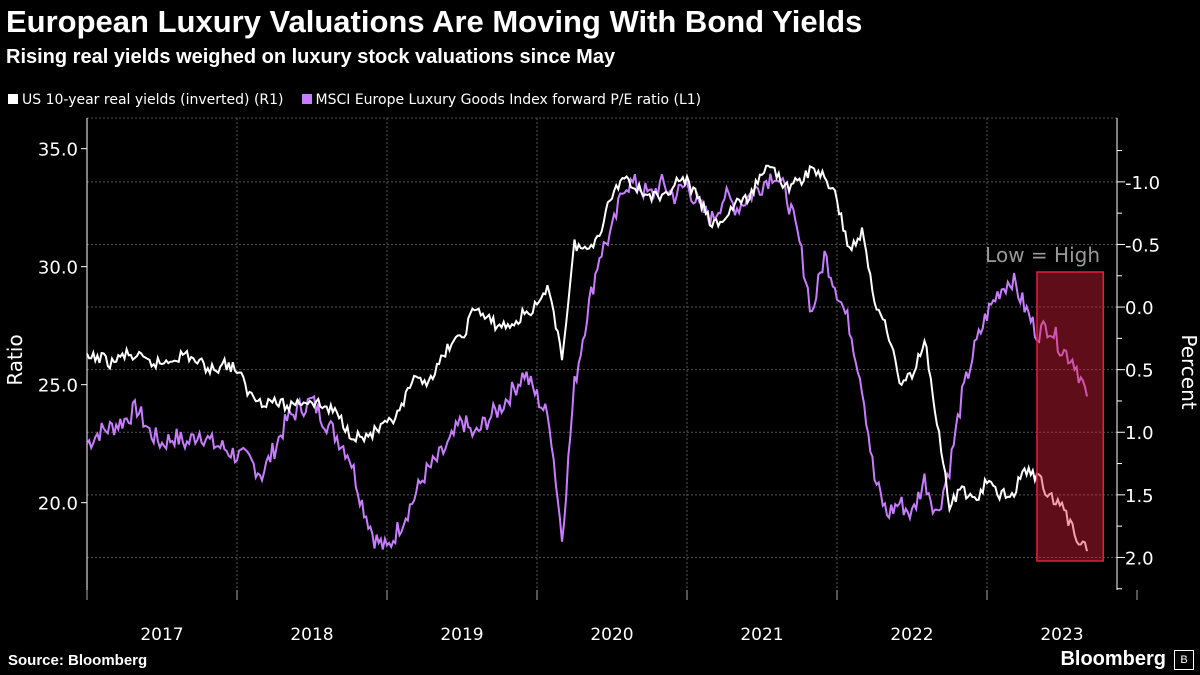 The width and height of the screenshot is (1200, 675). Describe the element at coordinates (1113, 659) in the screenshot. I see `bloomberg-logo: Bloomberg` at that location.